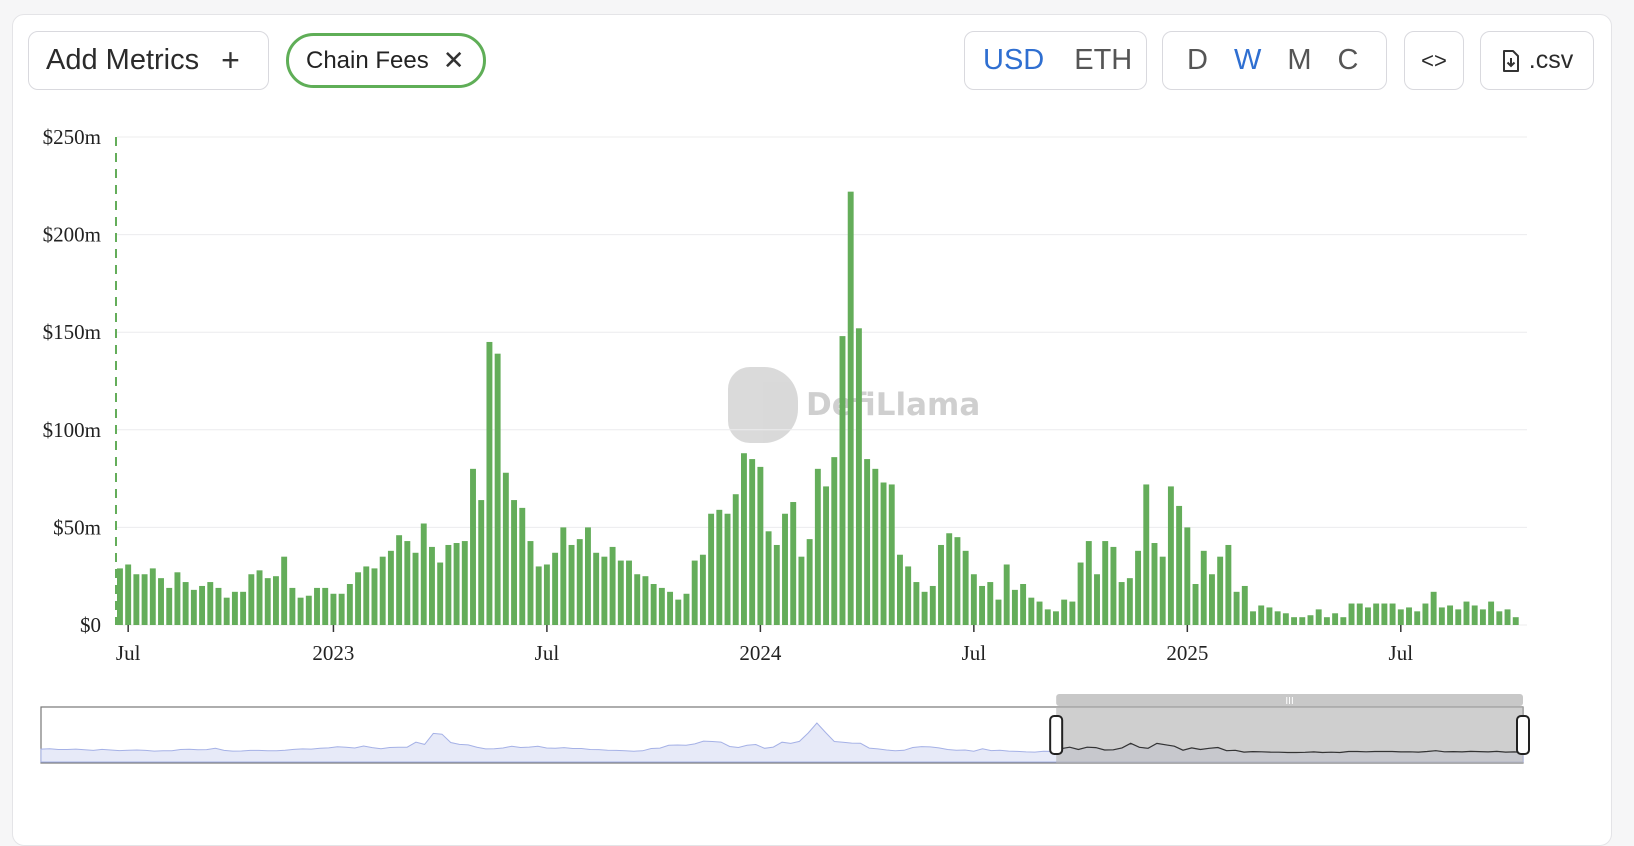 This screenshot has height=846, width=1634. Describe the element at coordinates (1055, 60) in the screenshot. I see `currency-toggle: USD ETH` at that location.